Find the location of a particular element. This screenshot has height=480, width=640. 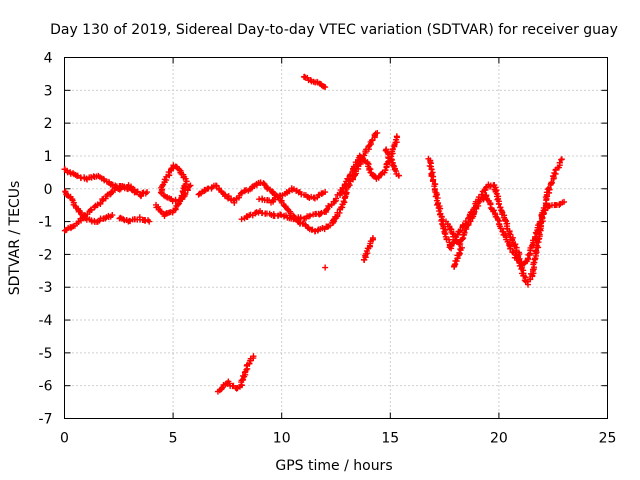

x-axis-label: GPS time / hours is located at coordinates (333, 466).